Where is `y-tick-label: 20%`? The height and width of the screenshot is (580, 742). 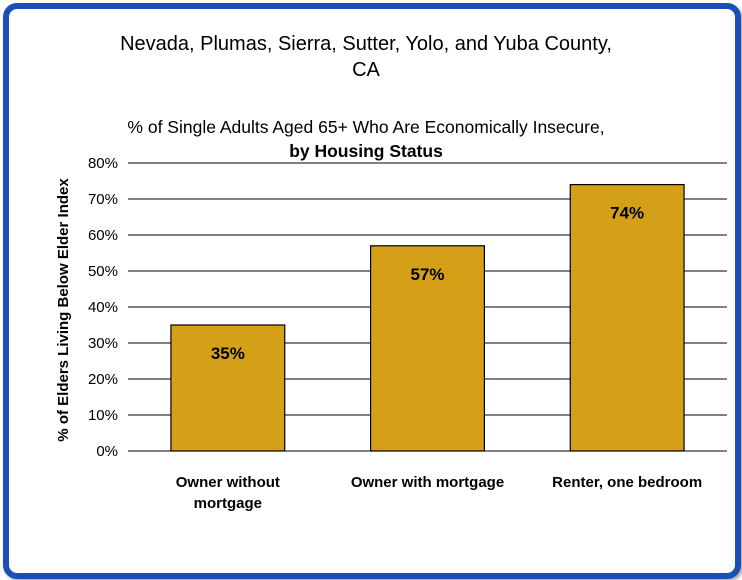 y-tick-label: 20% is located at coordinates (103, 379).